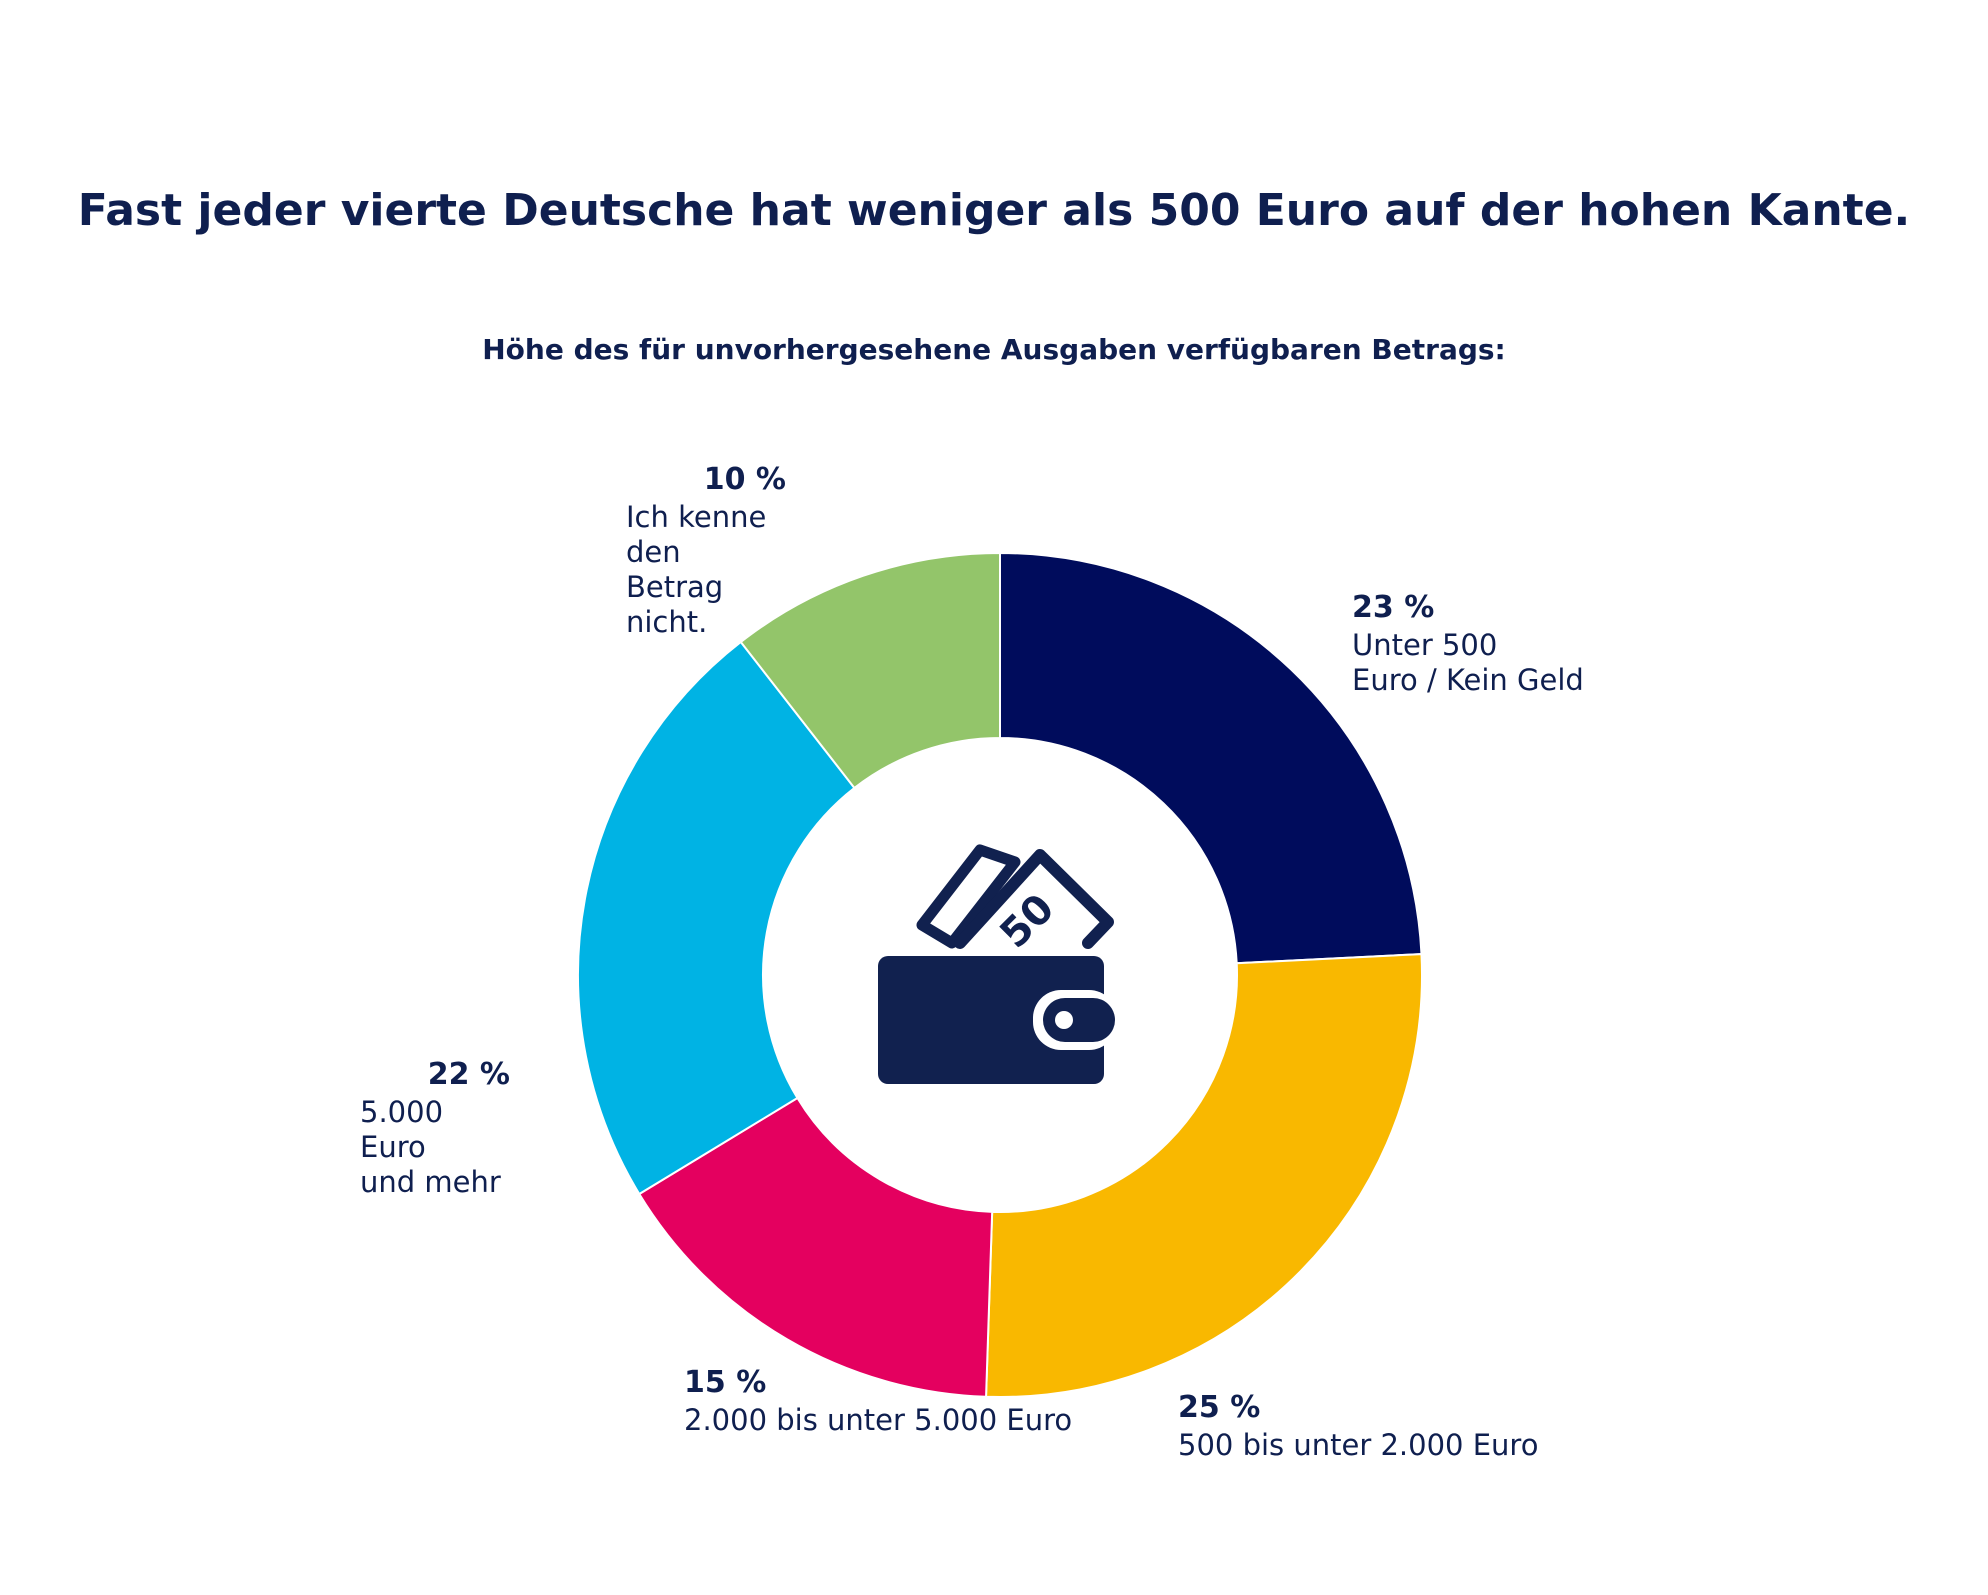  What do you see at coordinates (1219, 1407) in the screenshot?
I see `slice-percent: 25 %` at bounding box center [1219, 1407].